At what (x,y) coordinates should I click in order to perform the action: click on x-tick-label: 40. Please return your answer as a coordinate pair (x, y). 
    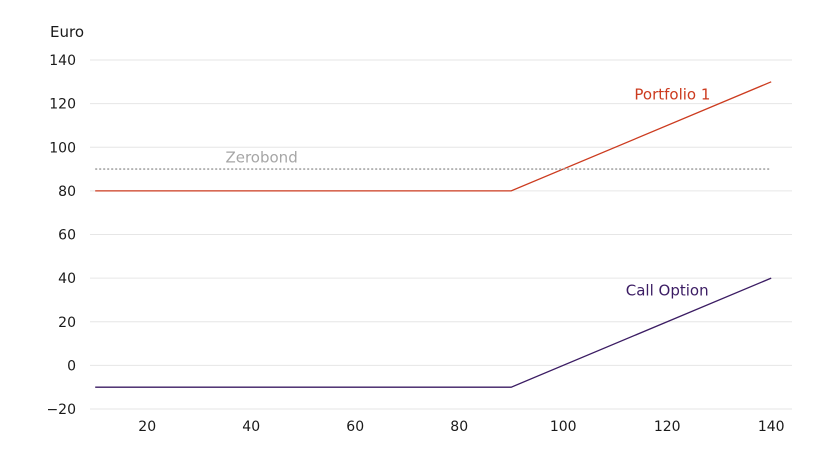
    Looking at the image, I should click on (251, 427).